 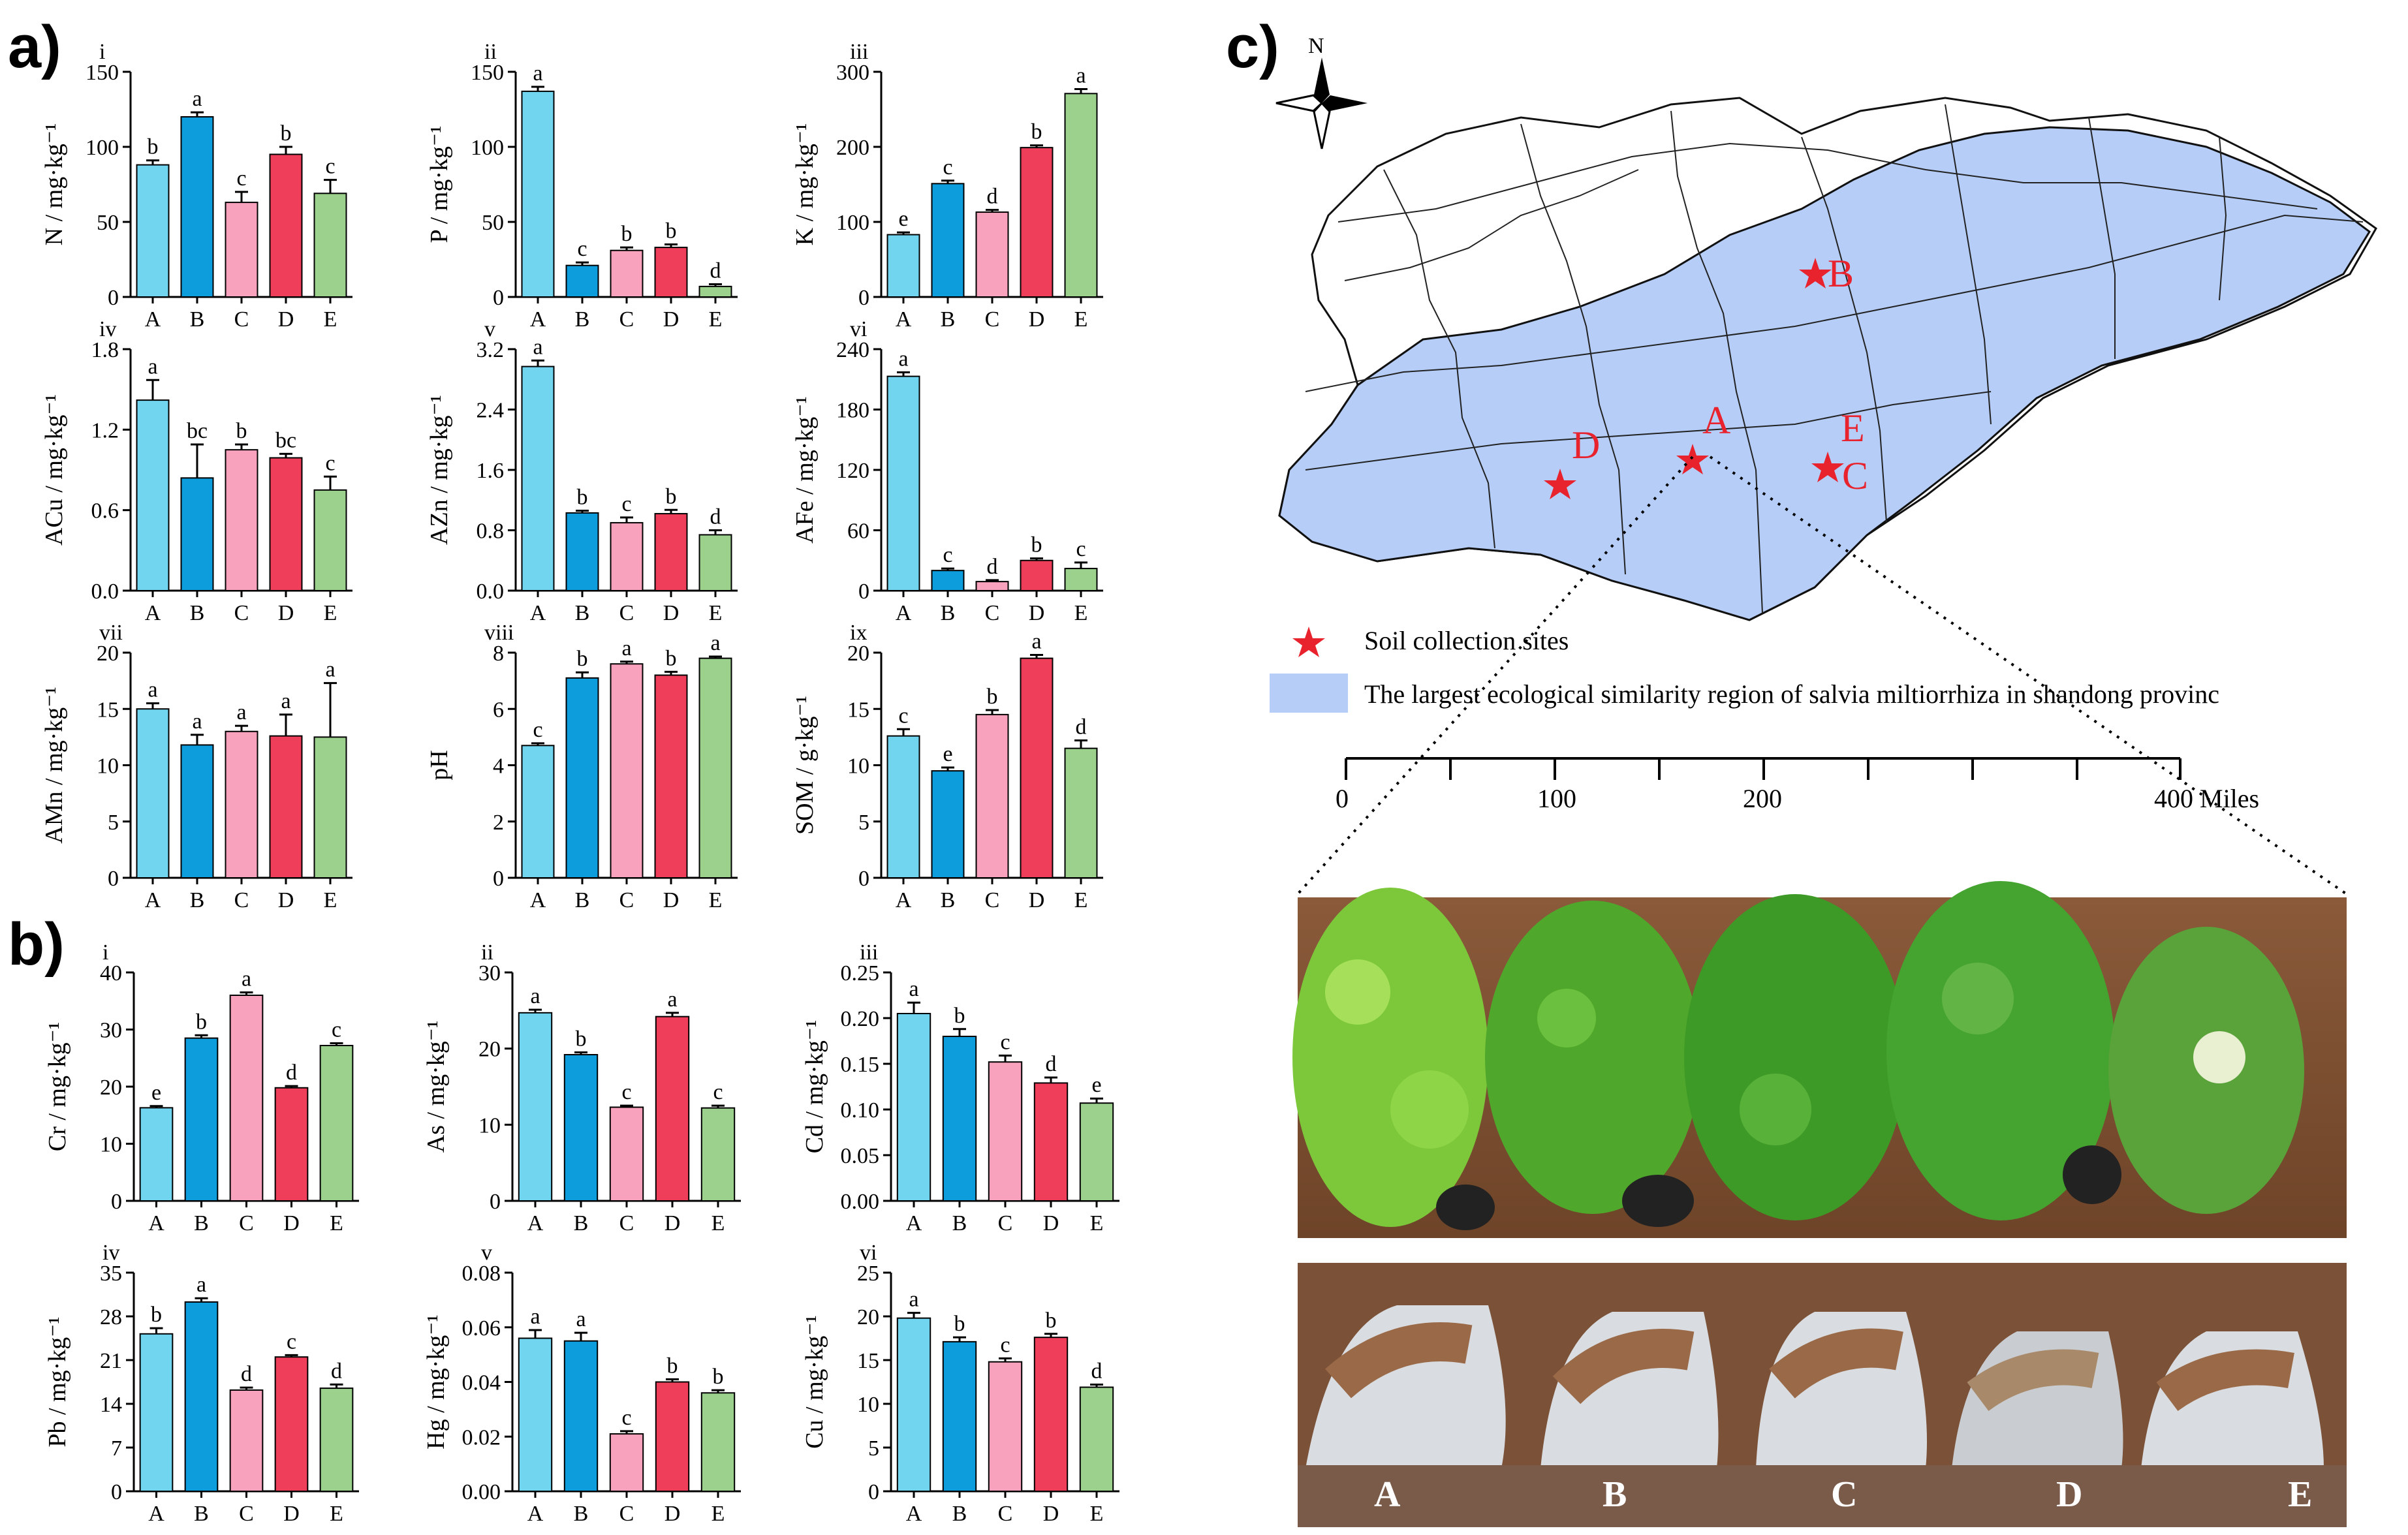 I want to click on x-tick-label: C, so click(x=992, y=613).